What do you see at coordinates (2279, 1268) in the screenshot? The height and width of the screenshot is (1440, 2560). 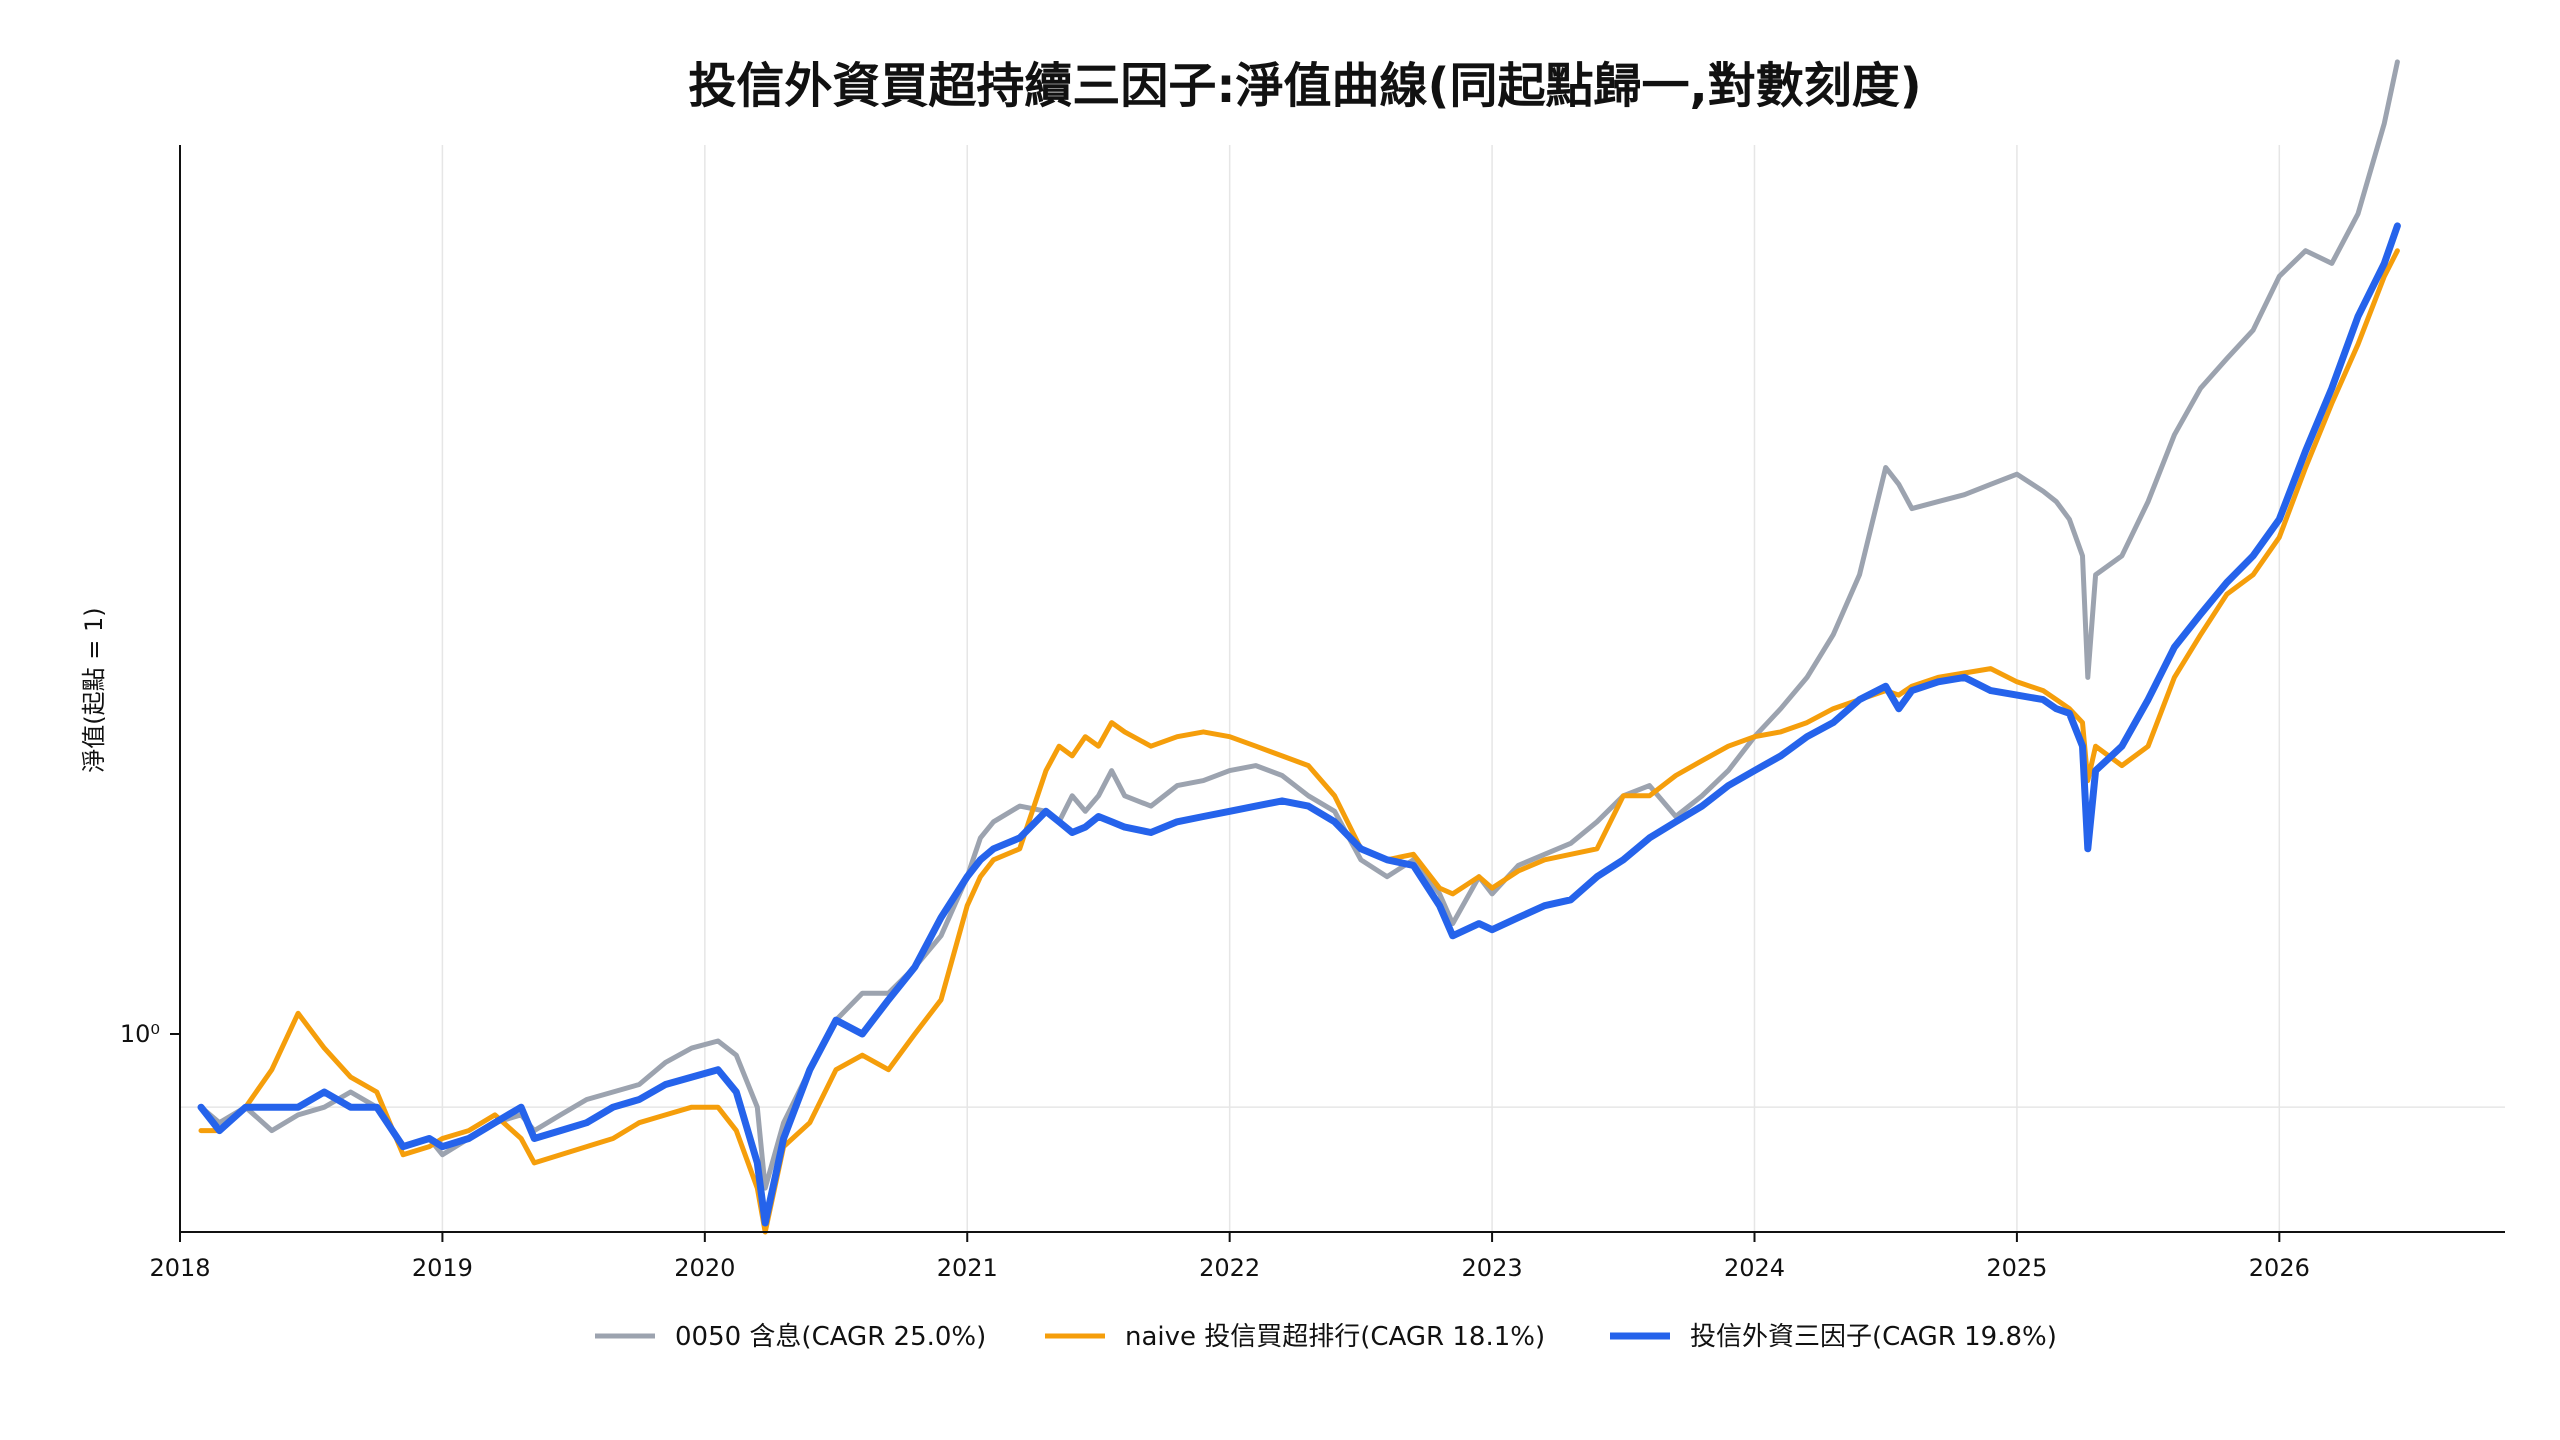 I see `x-tick-label: 2026` at bounding box center [2279, 1268].